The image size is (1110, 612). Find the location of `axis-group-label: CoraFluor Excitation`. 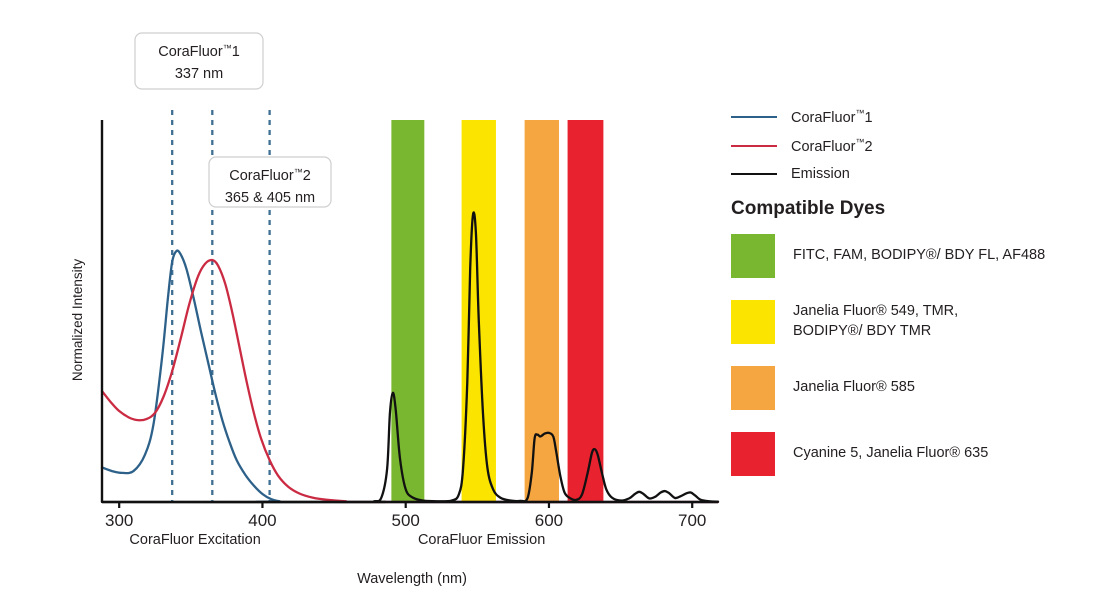

axis-group-label: CoraFluor Excitation is located at coordinates (194, 540).